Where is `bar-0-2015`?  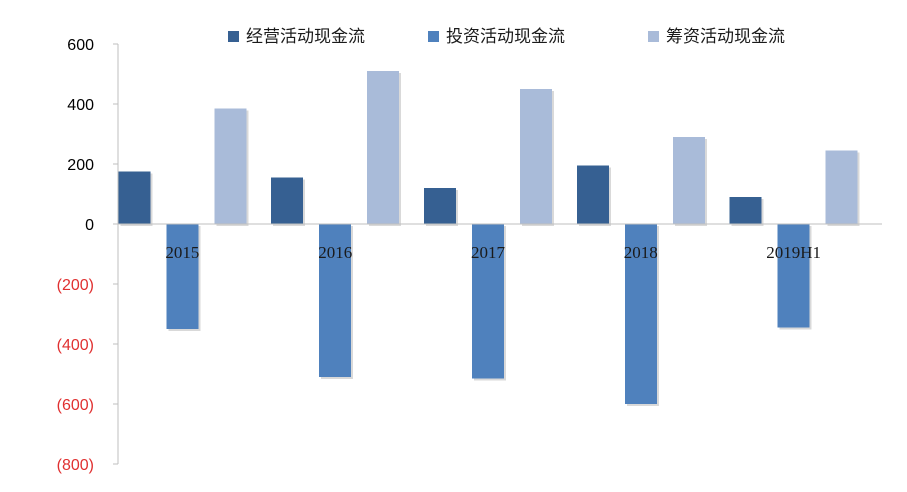
bar-0-2015 is located at coordinates (134, 197).